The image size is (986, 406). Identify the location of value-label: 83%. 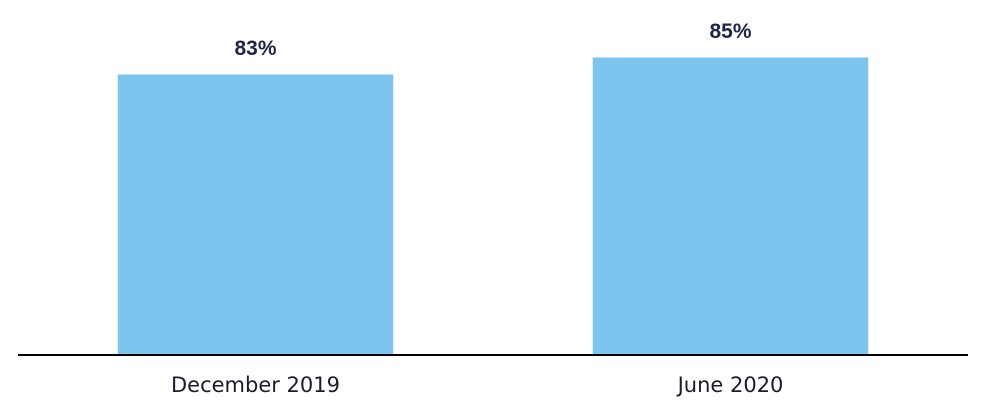
(255, 48).